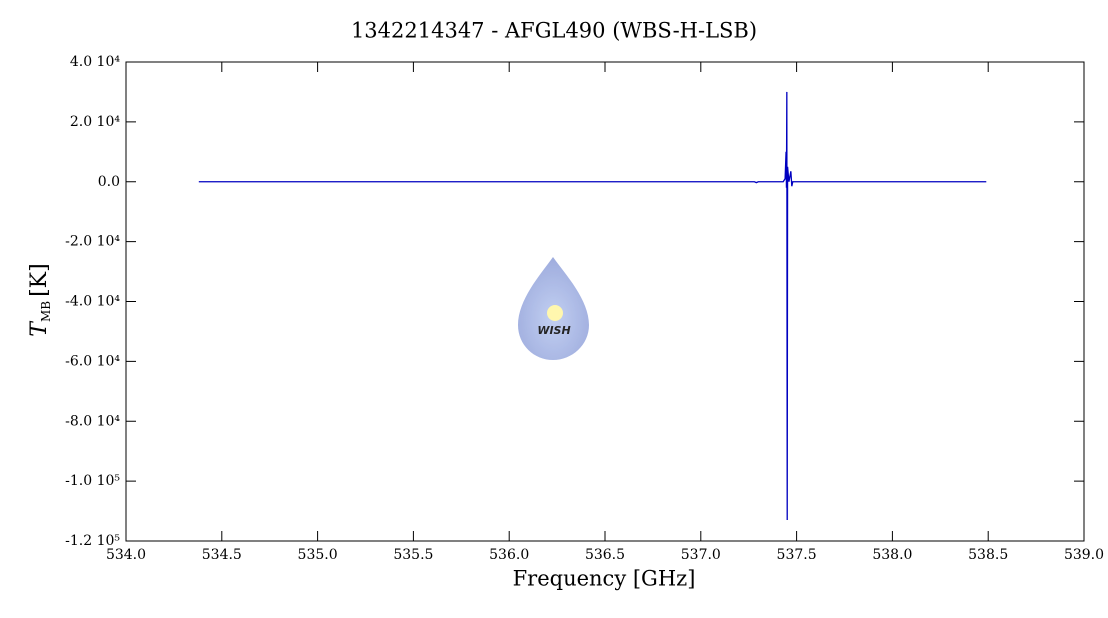 Image resolution: width=1108 pixels, height=618 pixels. Describe the element at coordinates (222, 555) in the screenshot. I see `x-tick-label: 534.5` at that location.